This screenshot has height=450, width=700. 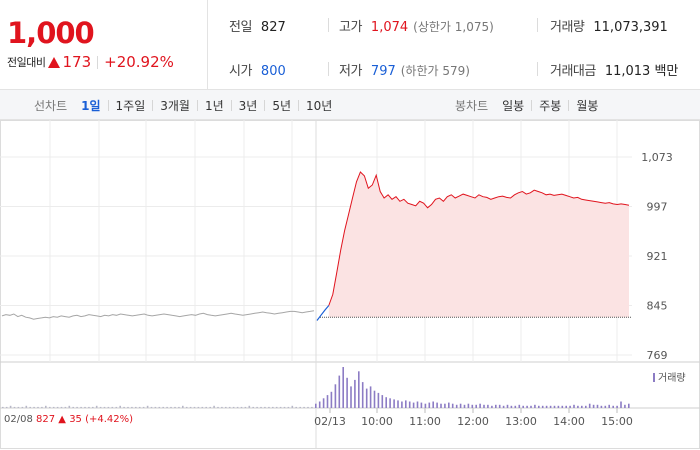 I want to click on today-fill-area, so click(x=478, y=245).